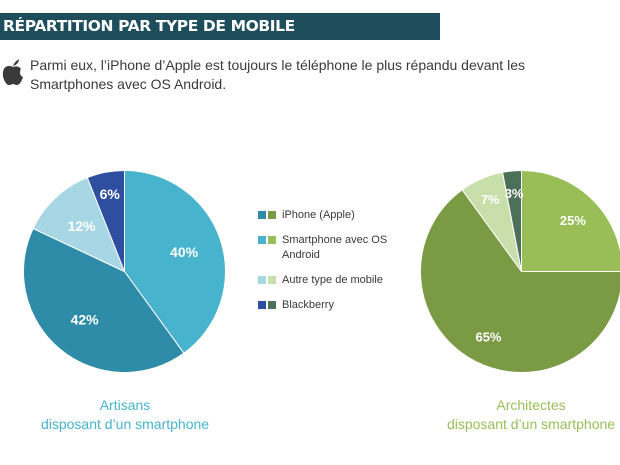 The height and width of the screenshot is (465, 620). I want to click on pie-label-blackberry: 6%, so click(110, 194).